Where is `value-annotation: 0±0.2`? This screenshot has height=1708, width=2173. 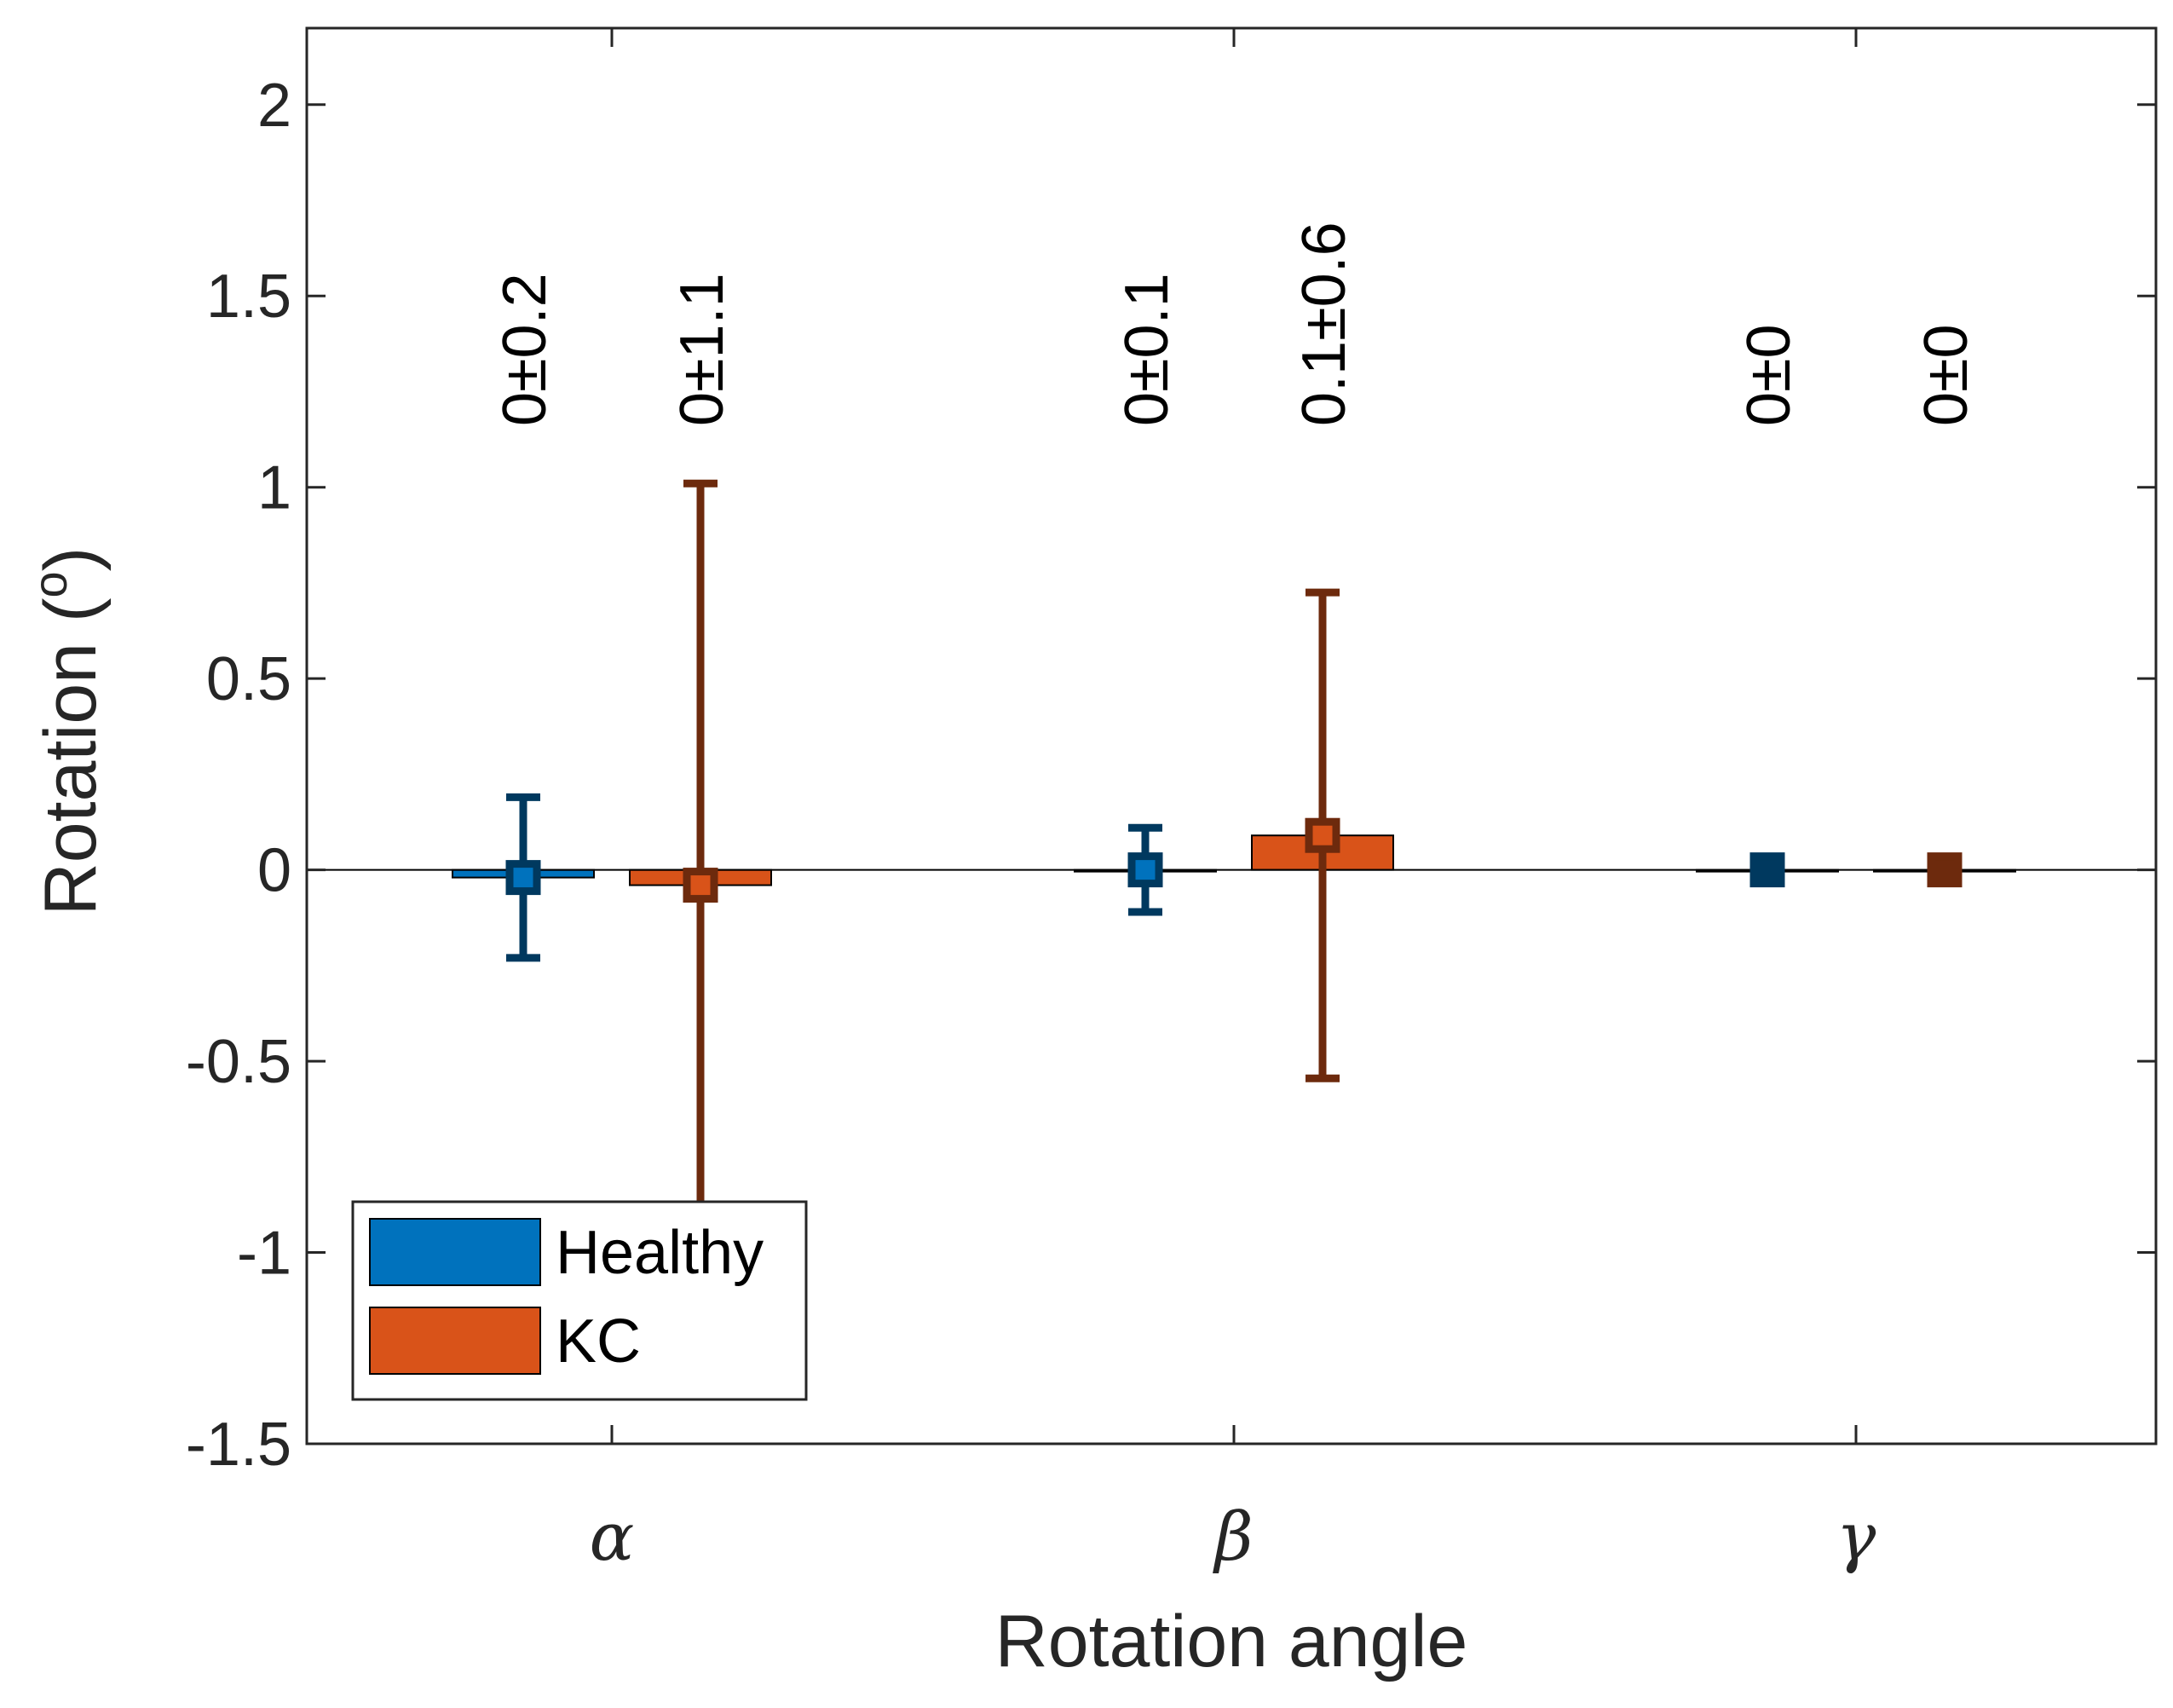
value-annotation: 0±0.2 is located at coordinates (525, 349).